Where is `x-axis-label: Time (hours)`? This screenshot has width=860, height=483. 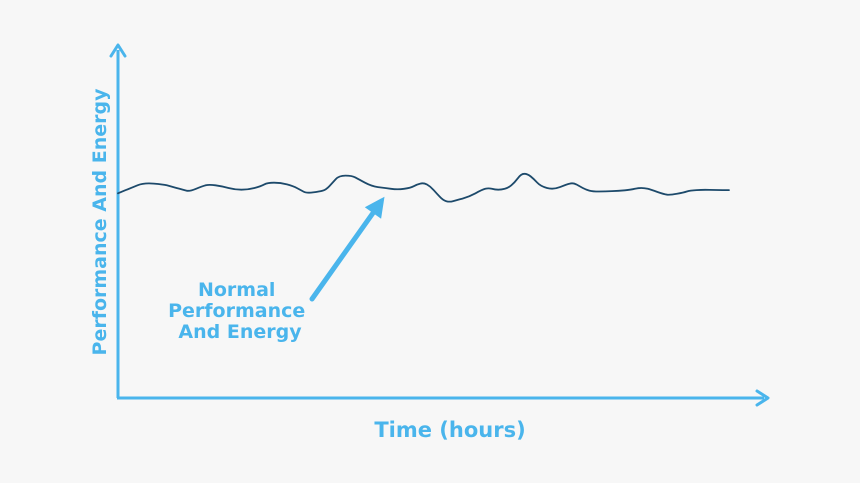
x-axis-label: Time (hours) is located at coordinates (449, 430).